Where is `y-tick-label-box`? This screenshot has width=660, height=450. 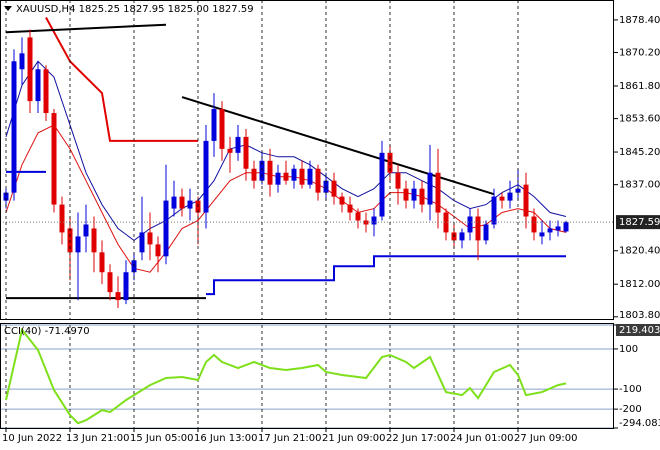
y-tick-label-box is located at coordinates (638, 330).